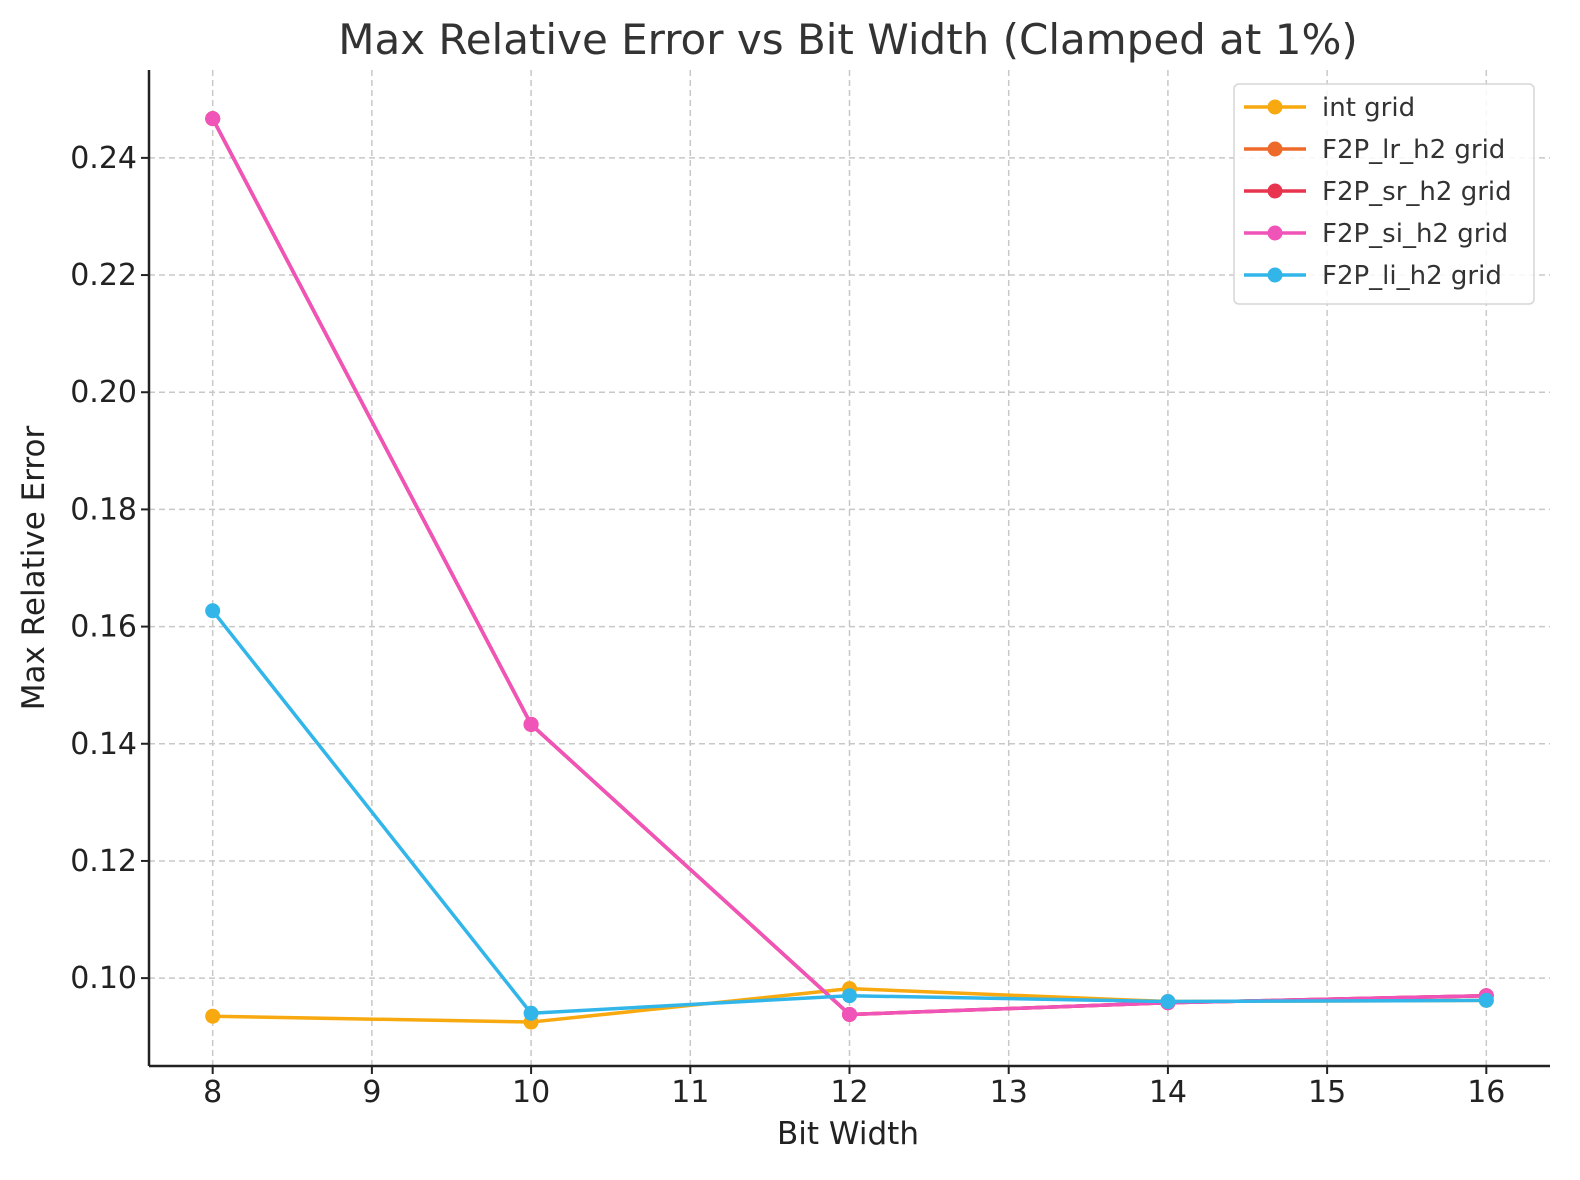 The height and width of the screenshot is (1180, 1580). Describe the element at coordinates (34, 568) in the screenshot. I see `y-axis-title: Max Relative Error` at that location.